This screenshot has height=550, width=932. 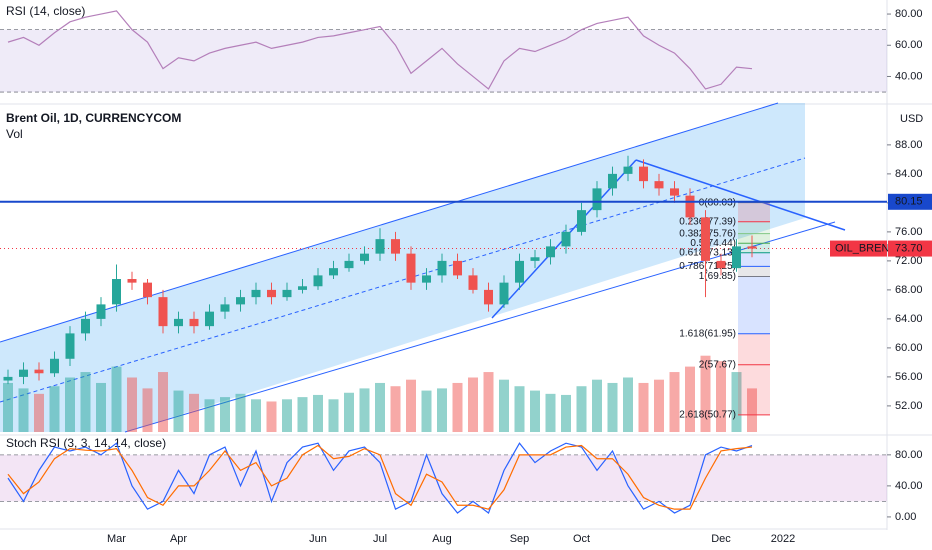 What do you see at coordinates (380, 50) in the screenshot?
I see `series-line` at bounding box center [380, 50].